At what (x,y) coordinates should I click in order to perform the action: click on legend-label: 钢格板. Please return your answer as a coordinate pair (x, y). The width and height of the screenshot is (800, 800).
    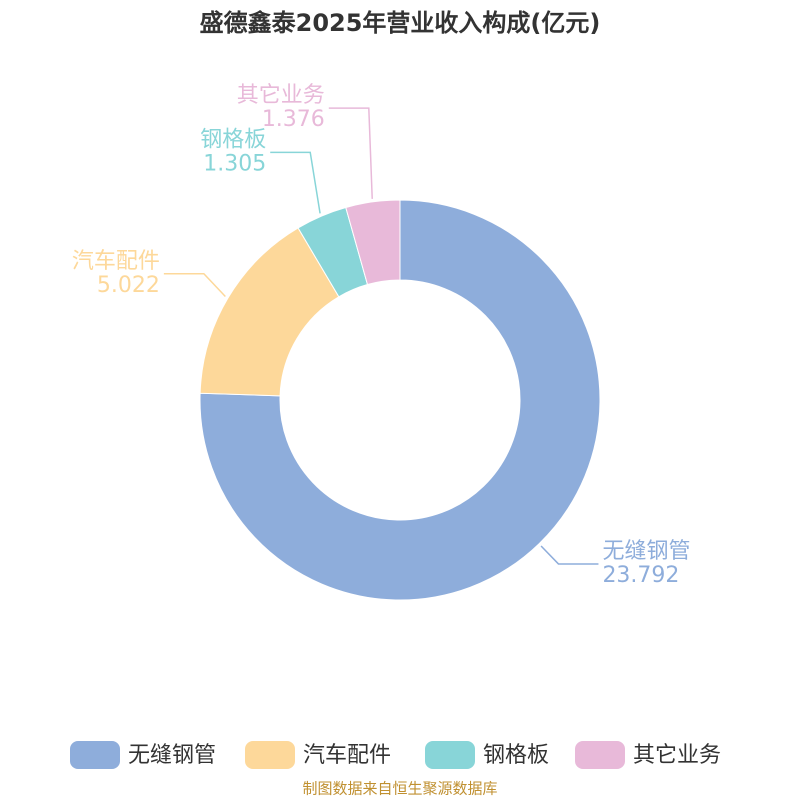
    Looking at the image, I should click on (516, 755).